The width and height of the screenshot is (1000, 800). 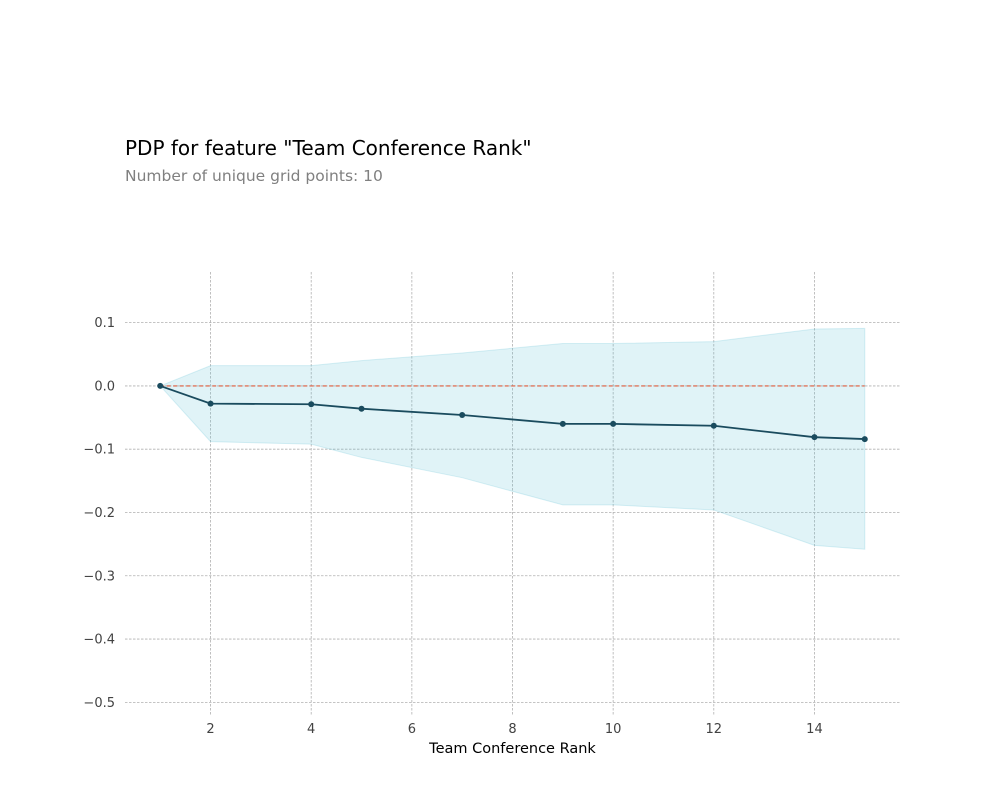 I want to click on x-tick-label: 10, so click(x=613, y=729).